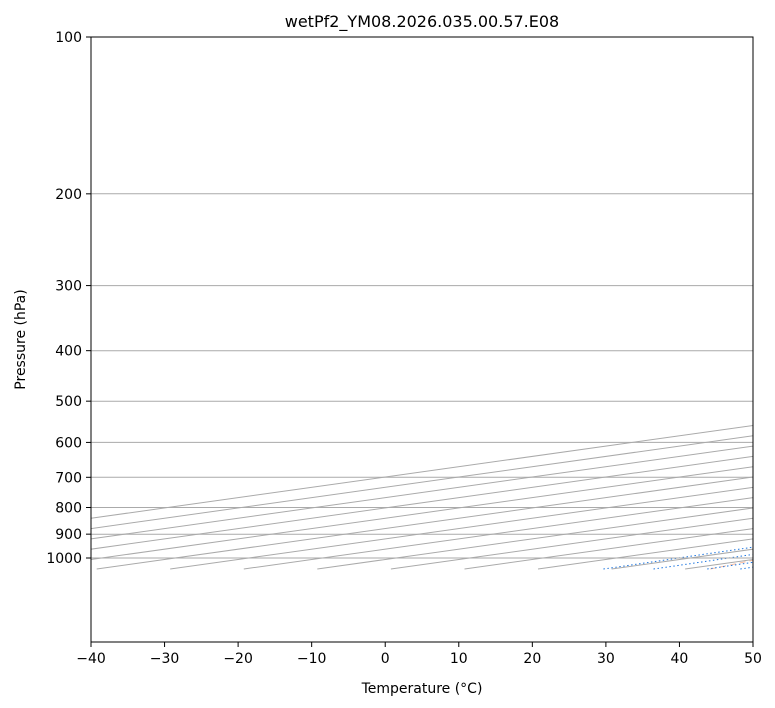 The height and width of the screenshot is (708, 775). What do you see at coordinates (21, 339) in the screenshot?
I see `y-axis-title: Pressure (hPa)` at bounding box center [21, 339].